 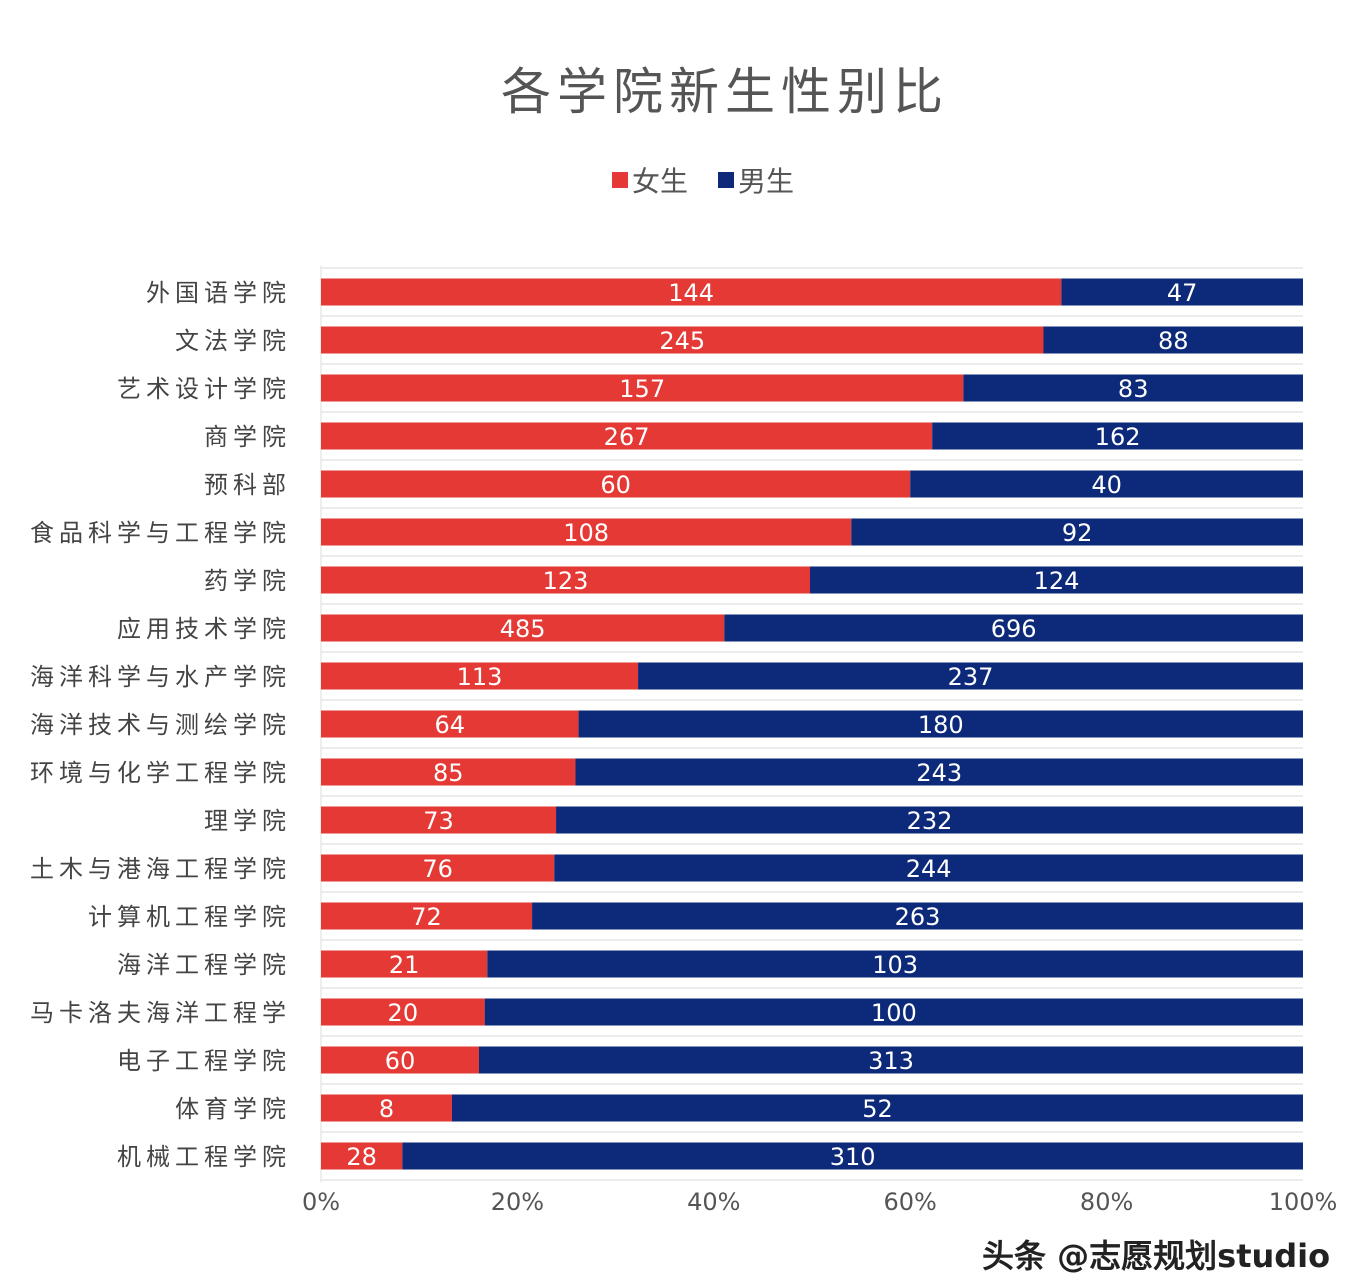 I want to click on data-label-female: 113, so click(x=480, y=677).